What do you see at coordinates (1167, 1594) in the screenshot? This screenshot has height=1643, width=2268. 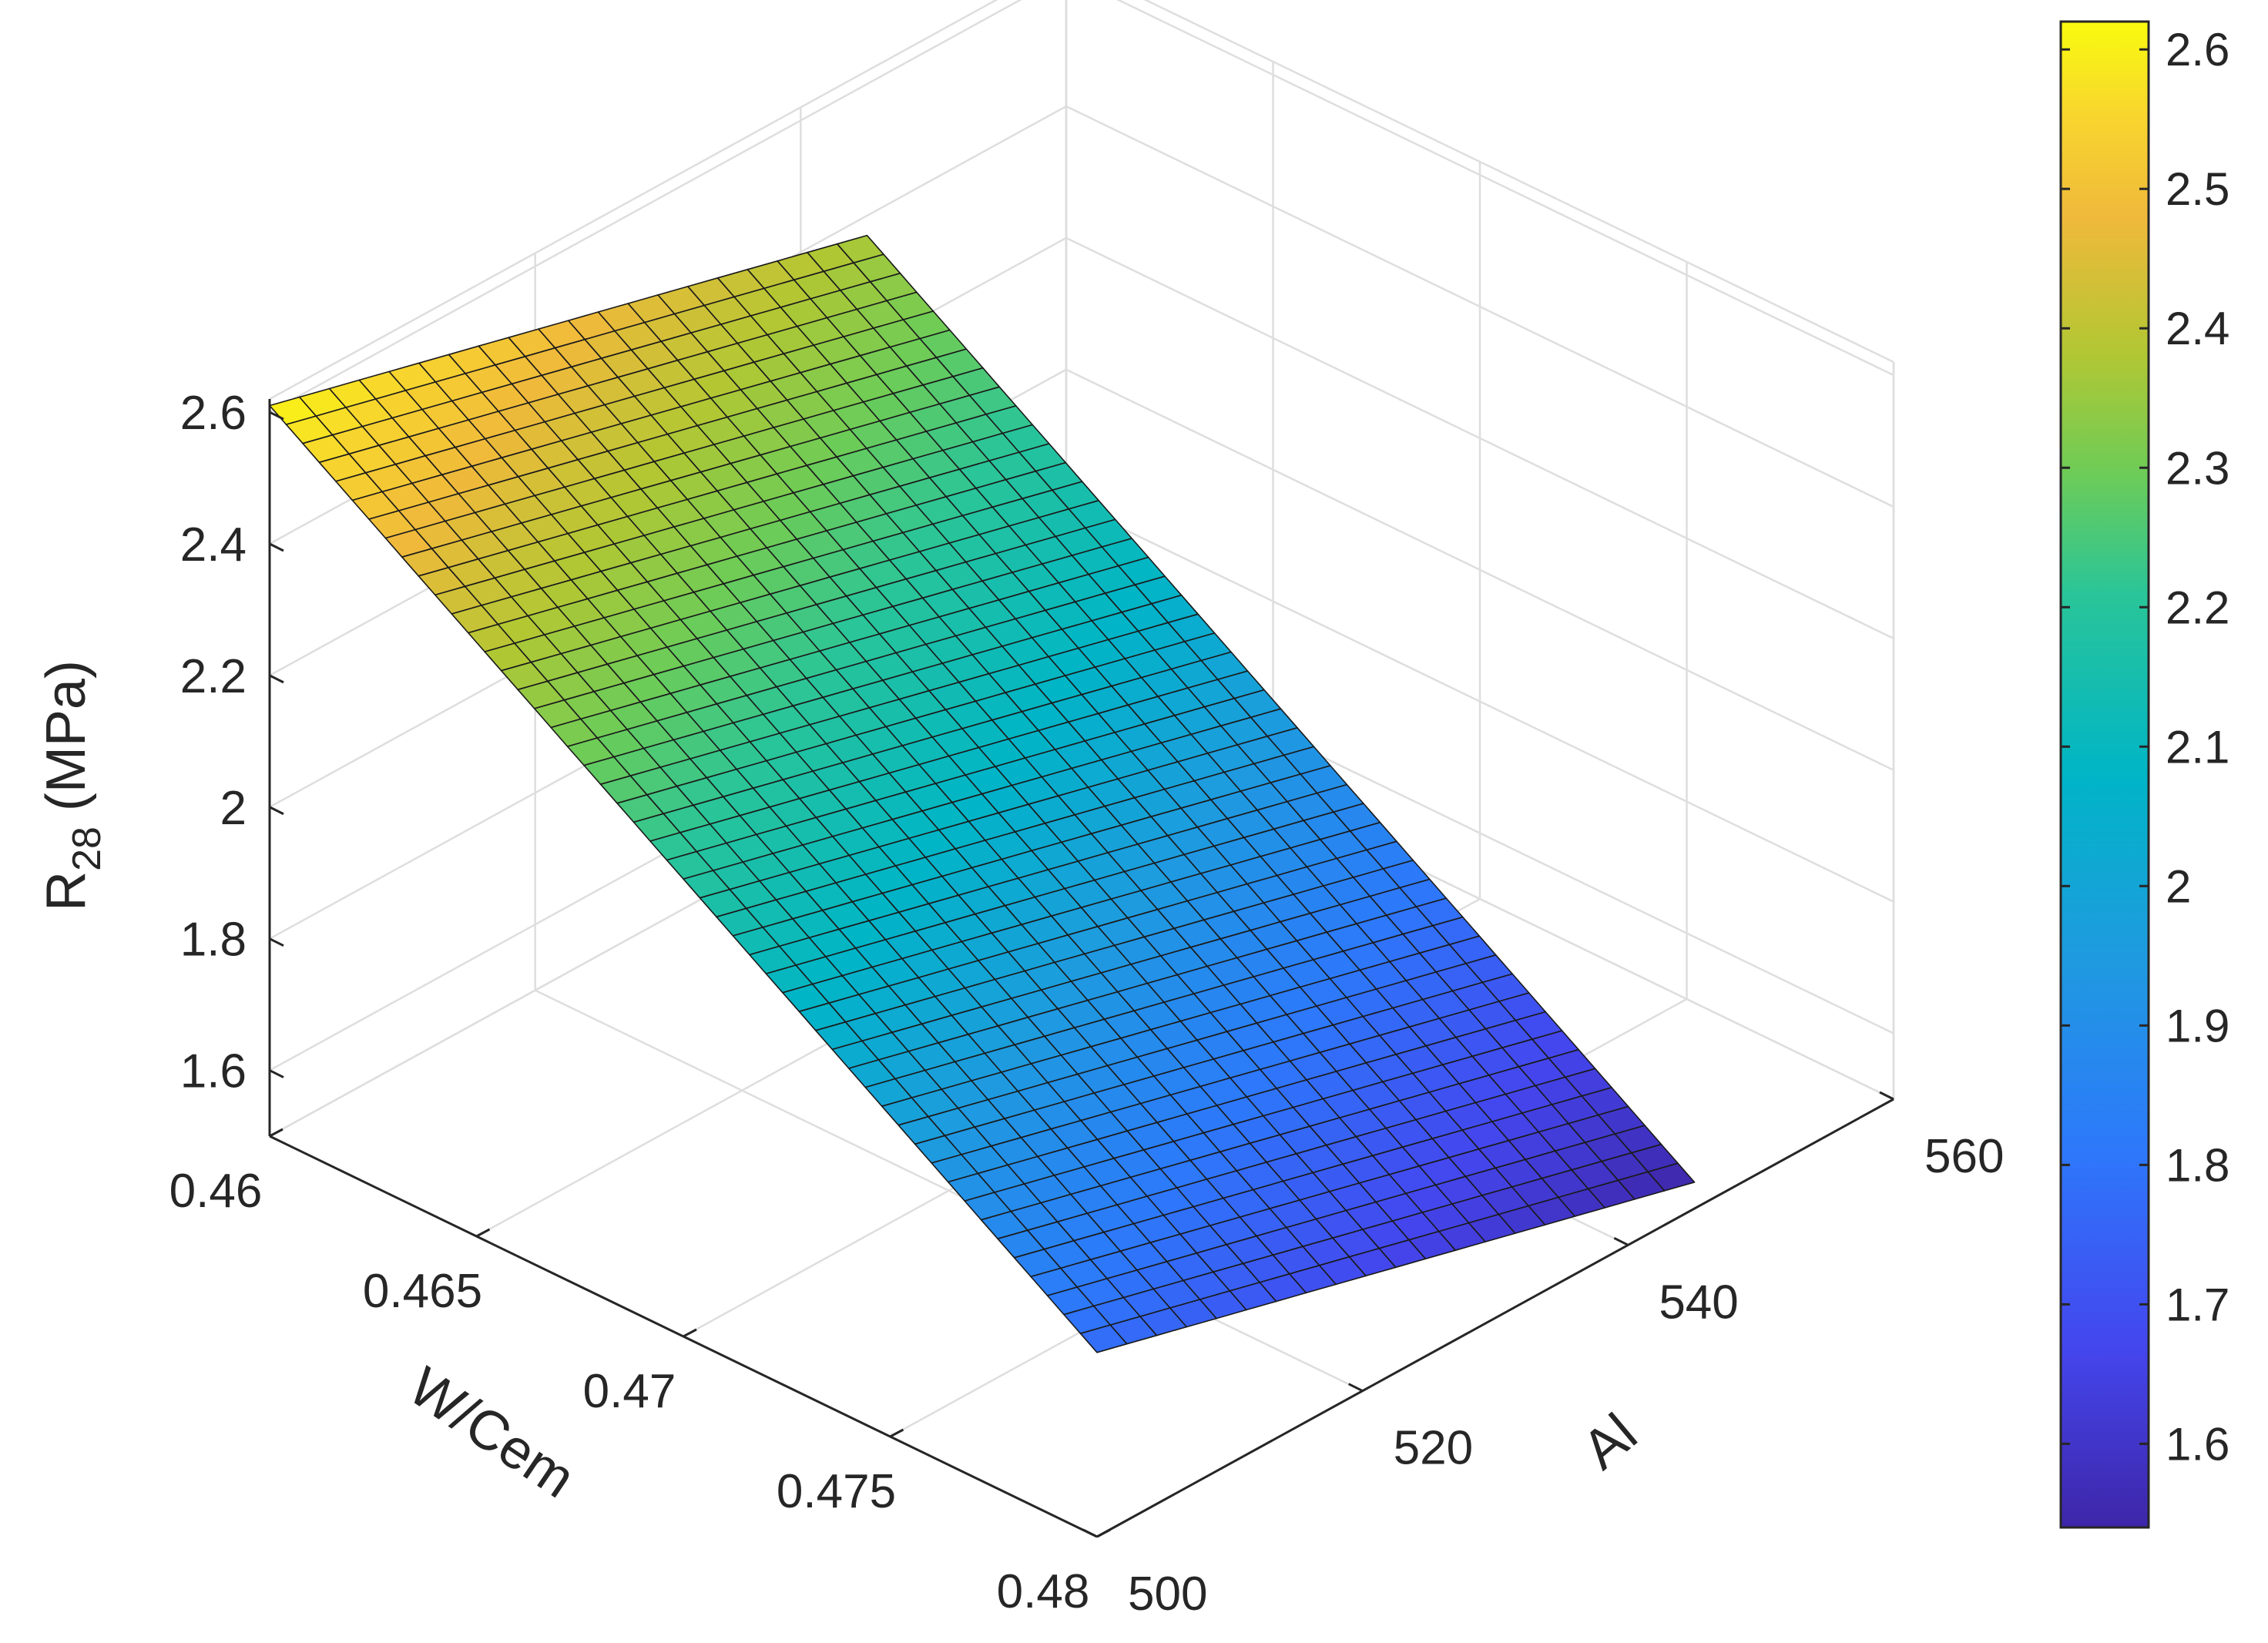 I see `y-tick-label: 500` at bounding box center [1167, 1594].